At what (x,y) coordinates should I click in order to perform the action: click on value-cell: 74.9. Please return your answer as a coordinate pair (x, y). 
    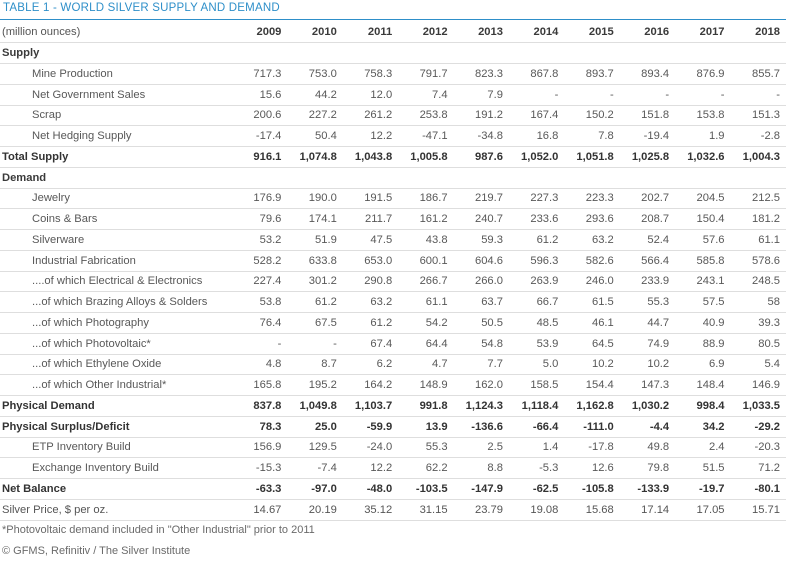
    Looking at the image, I should click on (647, 344).